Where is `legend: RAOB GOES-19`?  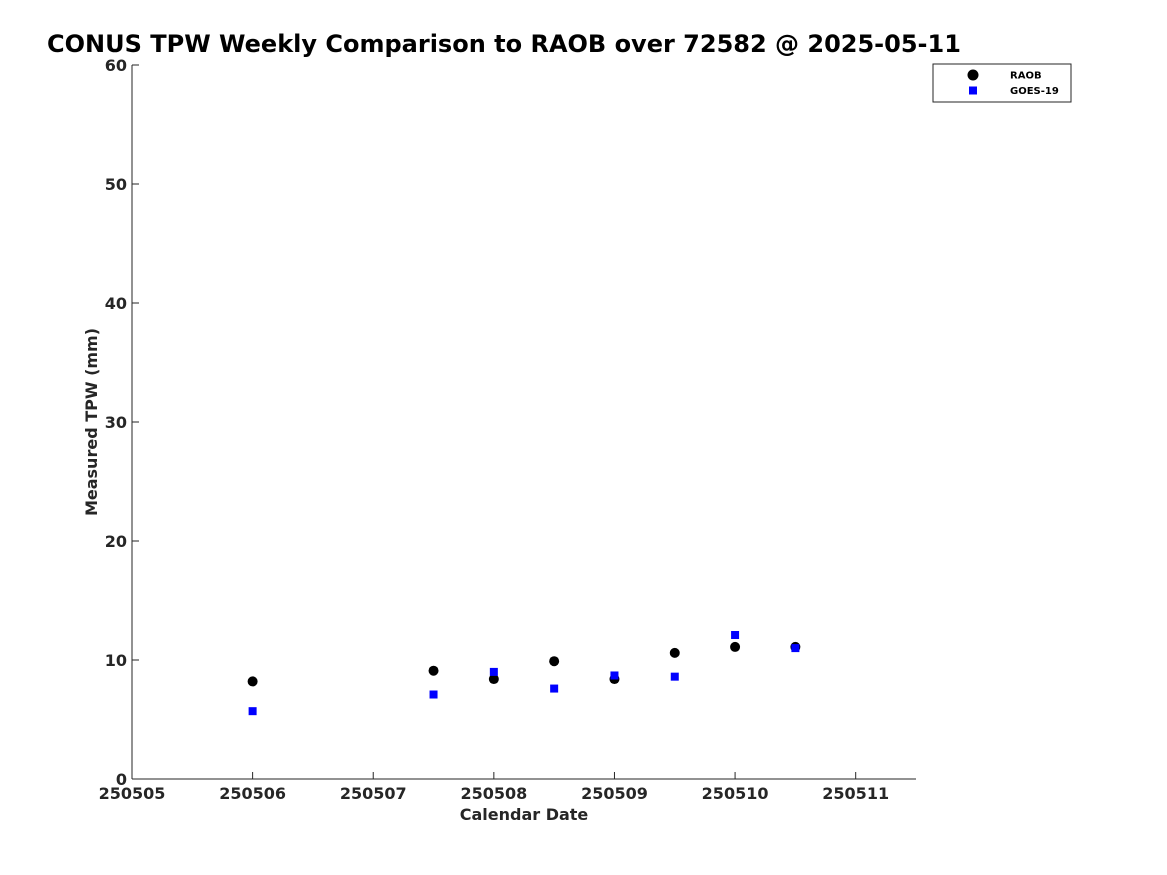
legend: RAOB GOES-19 is located at coordinates (1002, 83).